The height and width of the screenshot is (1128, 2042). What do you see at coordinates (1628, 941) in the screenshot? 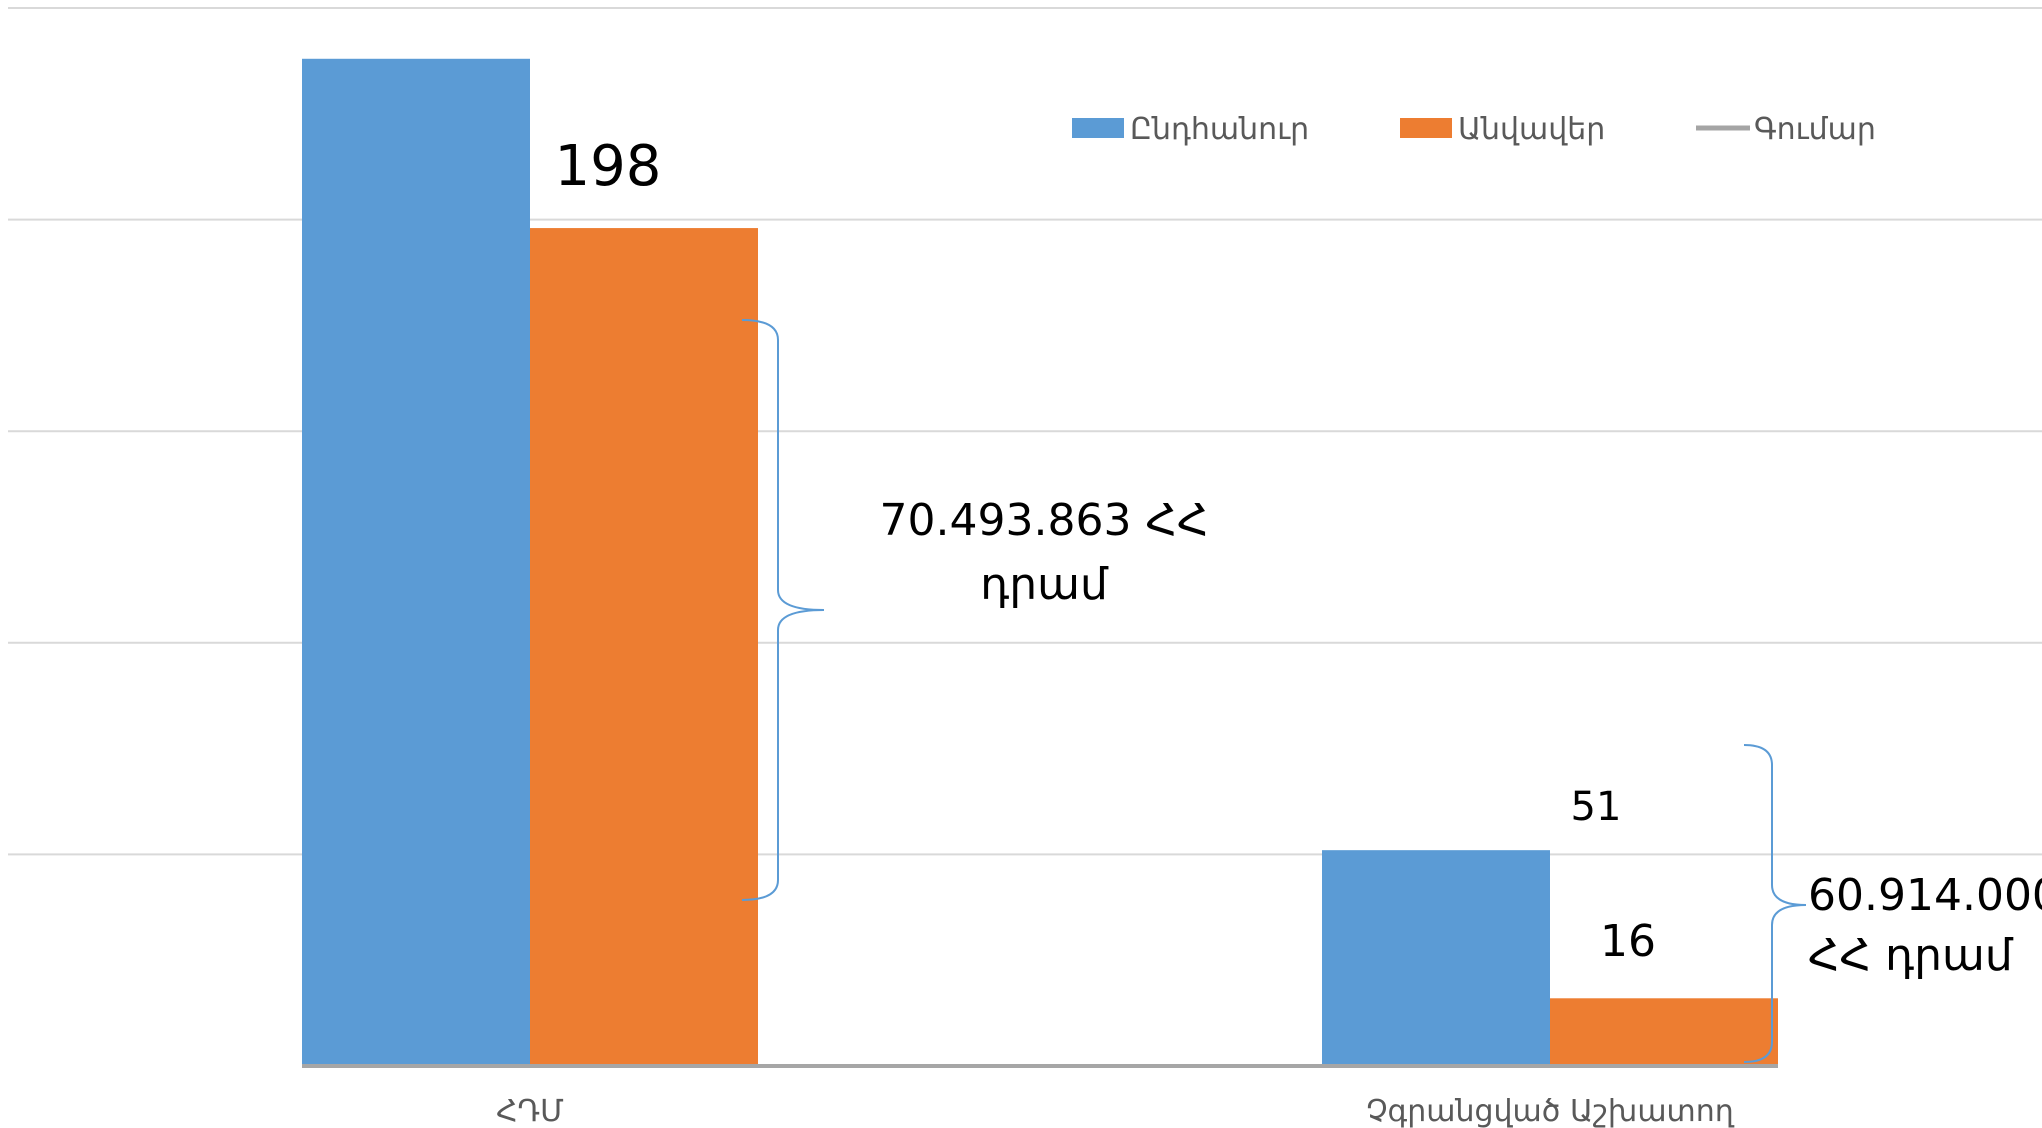
I see `data-label-2: 16` at bounding box center [1628, 941].